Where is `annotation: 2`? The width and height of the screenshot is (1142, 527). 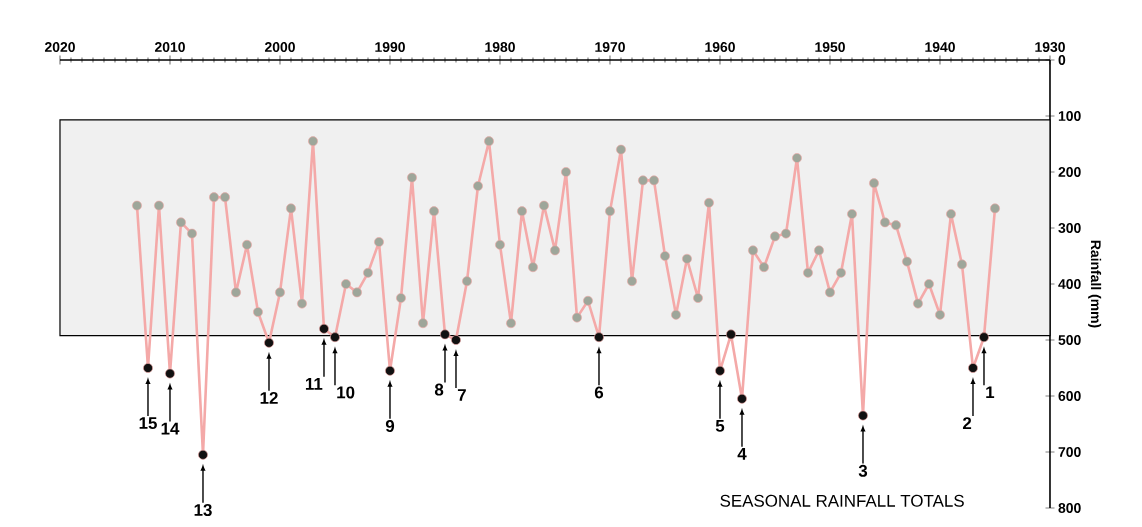
annotation: 2 is located at coordinates (967, 423).